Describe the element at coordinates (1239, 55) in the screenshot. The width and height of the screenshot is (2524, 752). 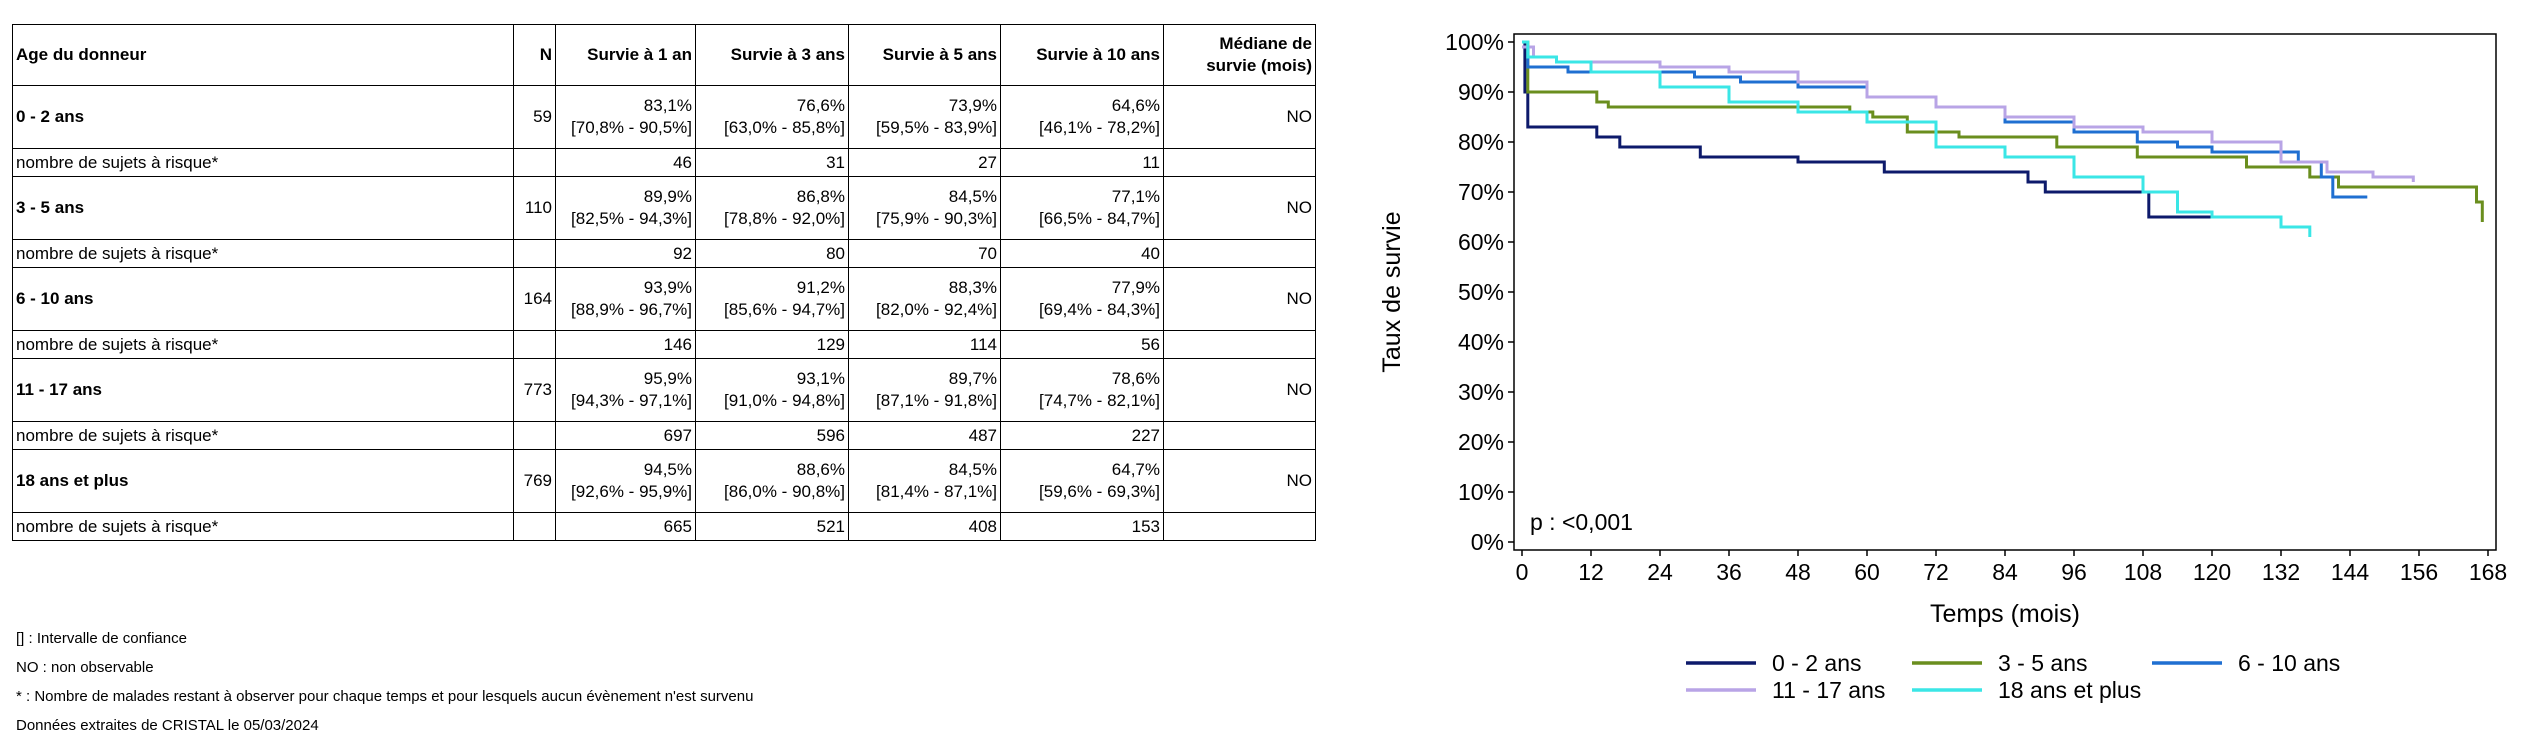
I see `column-header: Médiane de survie (mois)` at that location.